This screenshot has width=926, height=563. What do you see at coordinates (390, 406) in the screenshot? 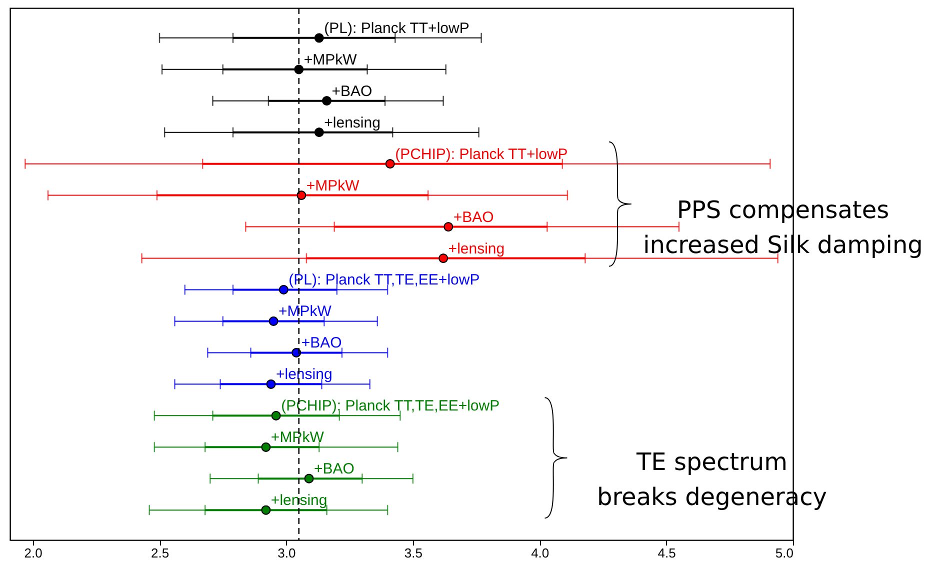
I see `y-tick-label: (PCHIP): Planck TT,TE,EE+lowP` at bounding box center [390, 406].